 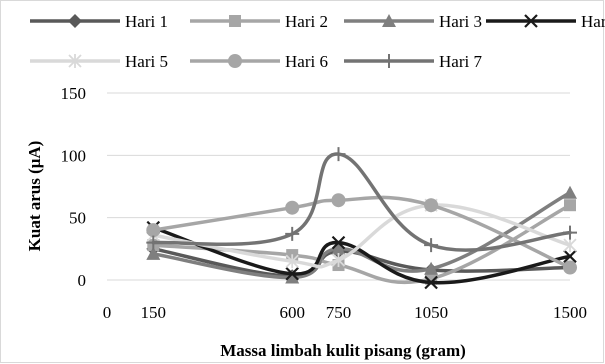 What do you see at coordinates (413, 61) in the screenshot?
I see `legend-item: Hari 7` at bounding box center [413, 61].